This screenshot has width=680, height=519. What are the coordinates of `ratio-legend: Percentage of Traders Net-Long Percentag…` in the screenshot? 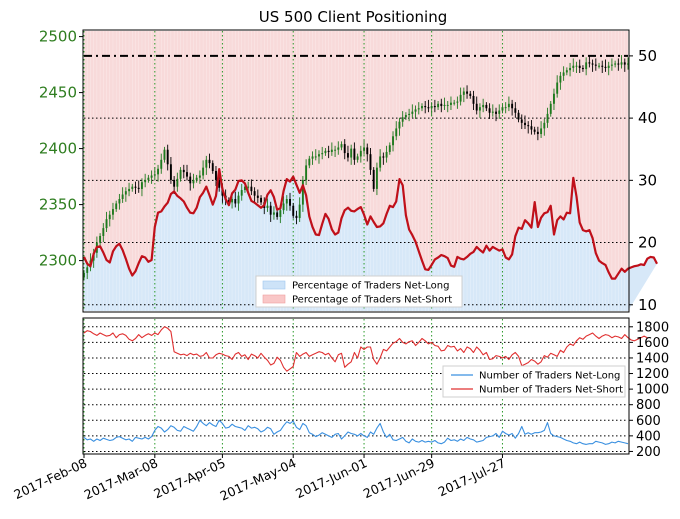 It's located at (359, 291).